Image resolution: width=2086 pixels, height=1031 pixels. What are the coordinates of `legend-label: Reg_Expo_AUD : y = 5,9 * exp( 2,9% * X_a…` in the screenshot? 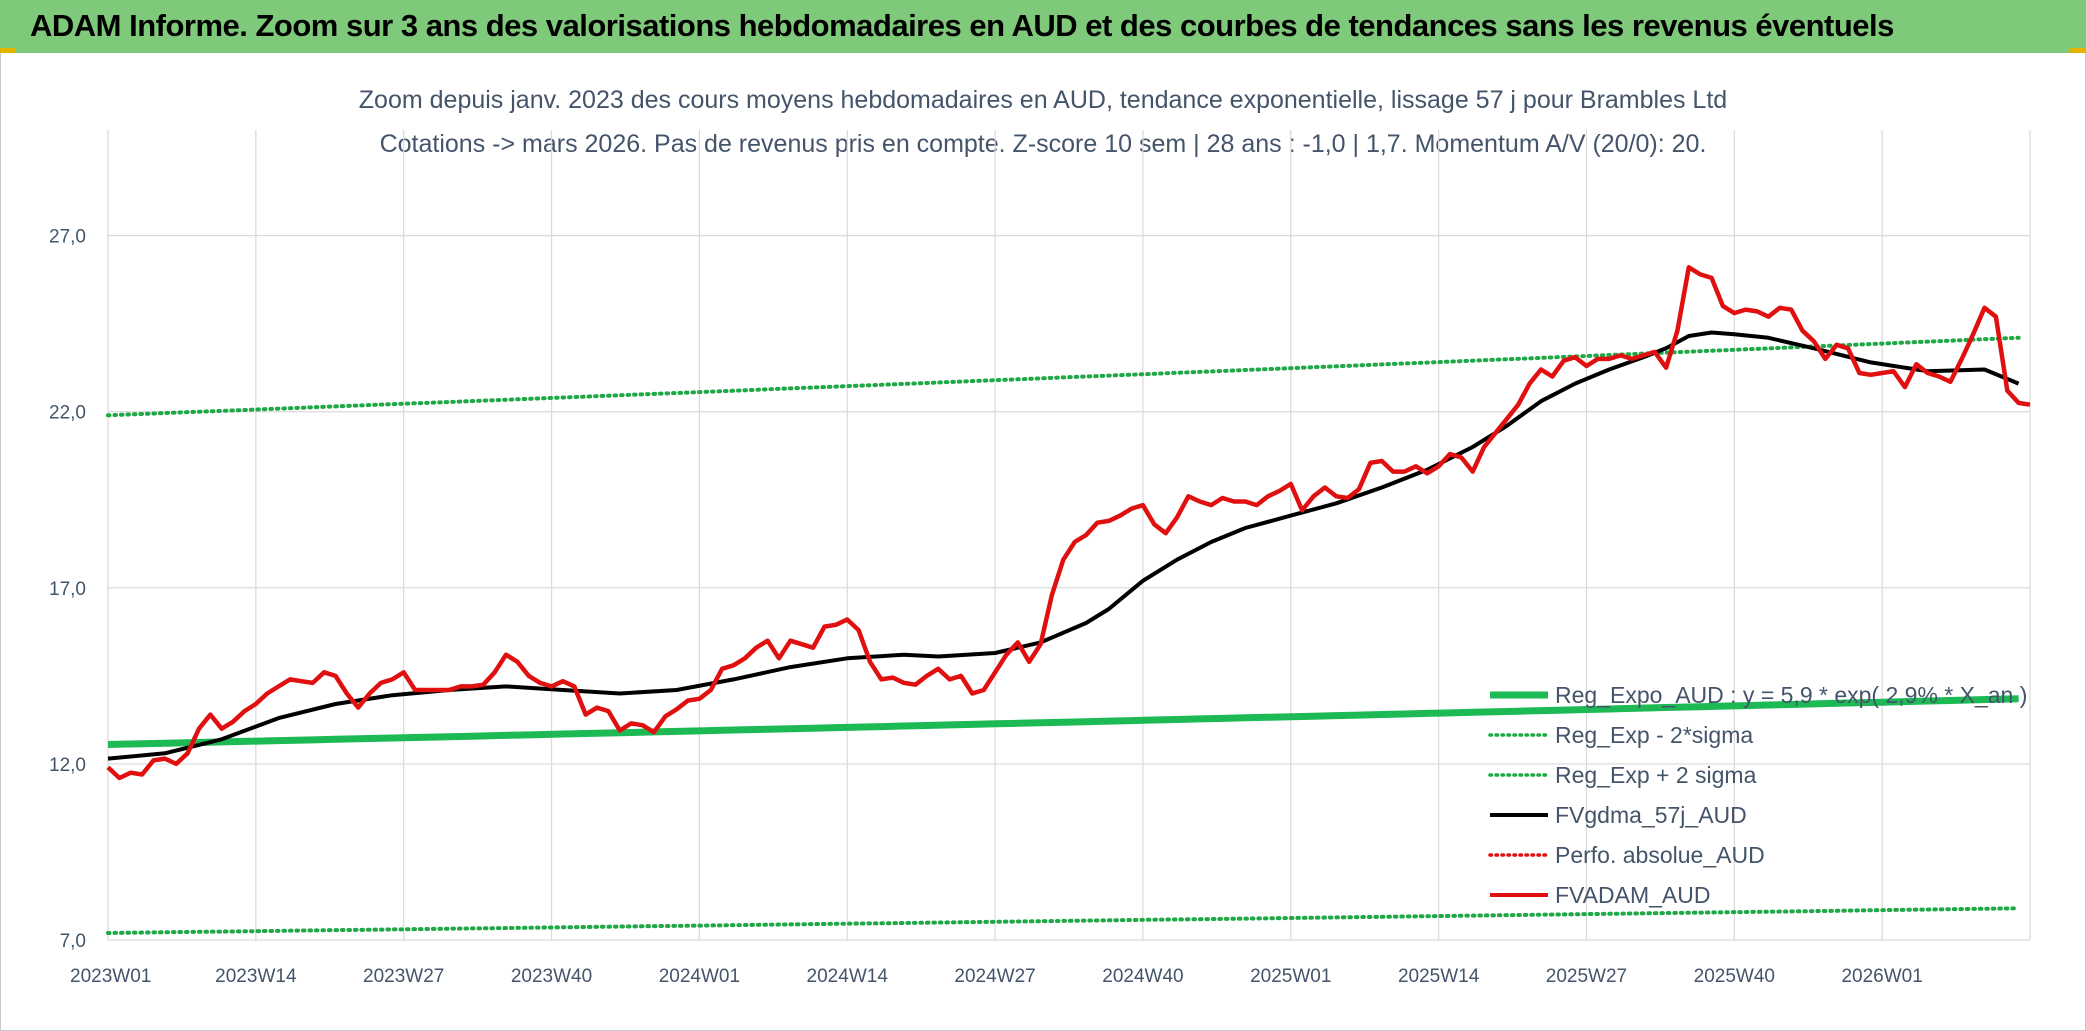 It's located at (1791, 695).